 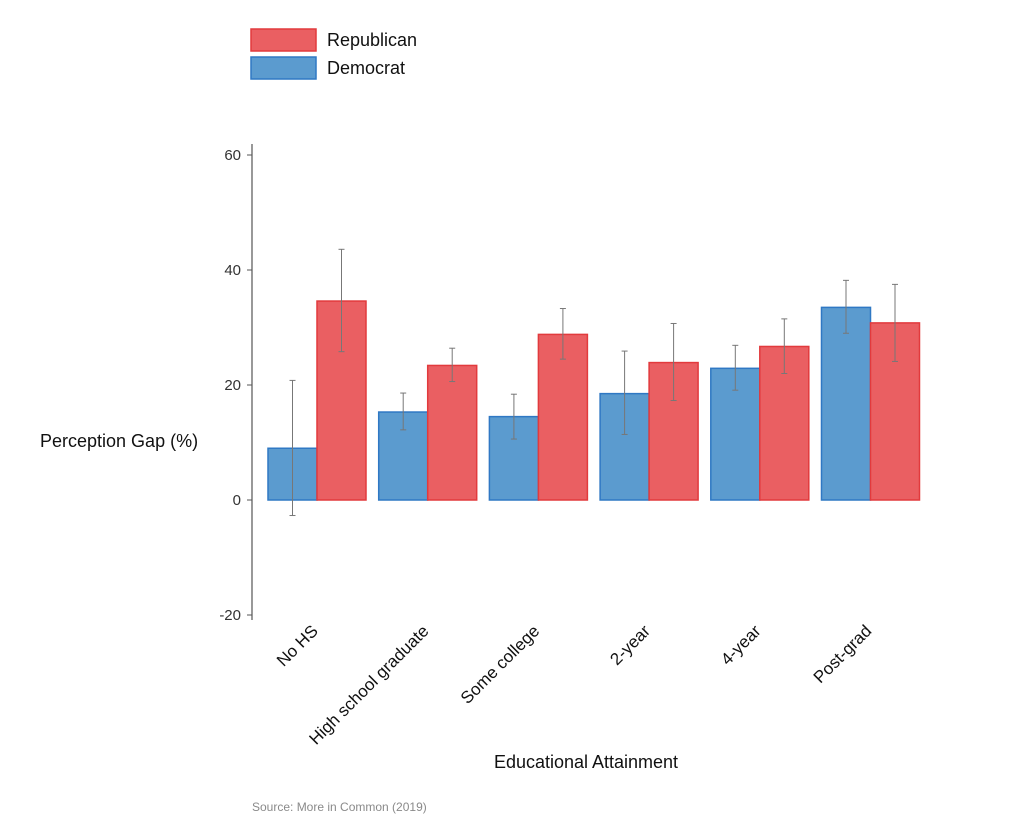 What do you see at coordinates (232, 385) in the screenshot?
I see `y-tick-label: 20` at bounding box center [232, 385].